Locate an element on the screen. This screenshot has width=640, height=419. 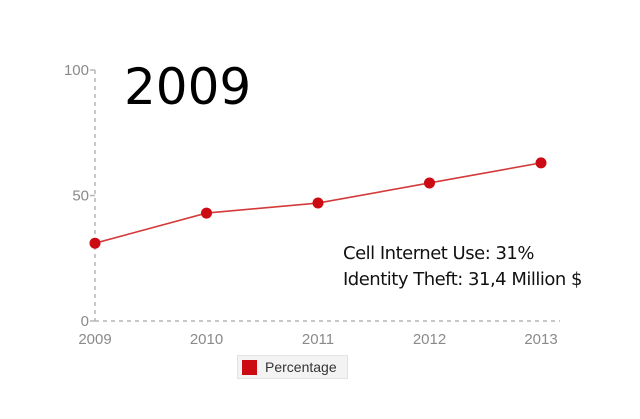
identity-theft-annotation: Identity Theft: 31,4 Million $ is located at coordinates (462, 279).